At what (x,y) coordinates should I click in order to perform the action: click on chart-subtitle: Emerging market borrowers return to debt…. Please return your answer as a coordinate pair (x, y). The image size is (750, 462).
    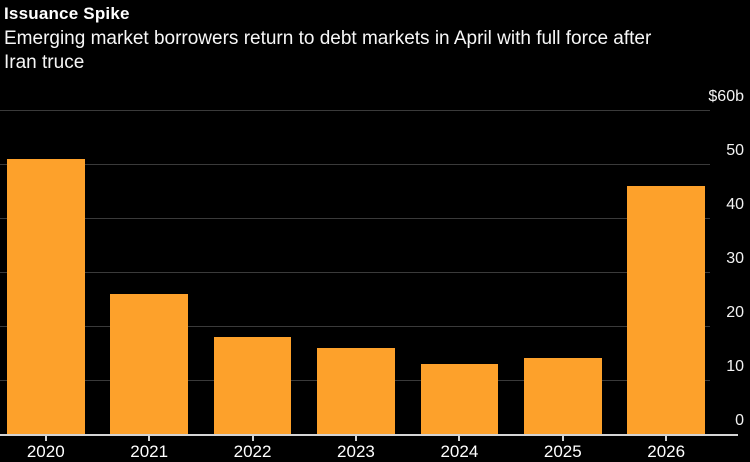
    Looking at the image, I should click on (375, 51).